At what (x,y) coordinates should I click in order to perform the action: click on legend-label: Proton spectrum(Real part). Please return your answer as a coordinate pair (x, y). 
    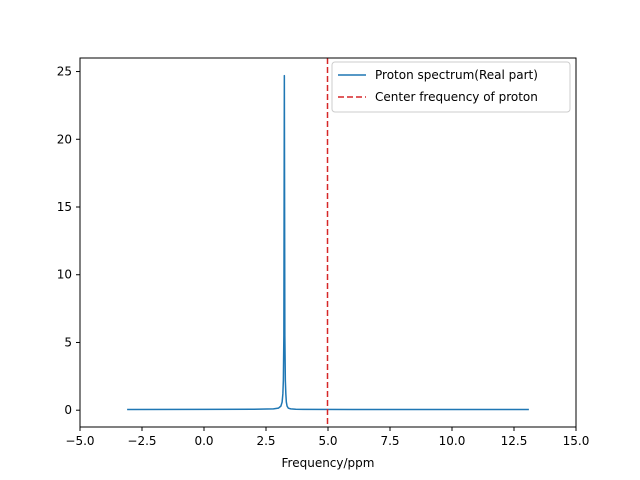
    Looking at the image, I should click on (456, 75).